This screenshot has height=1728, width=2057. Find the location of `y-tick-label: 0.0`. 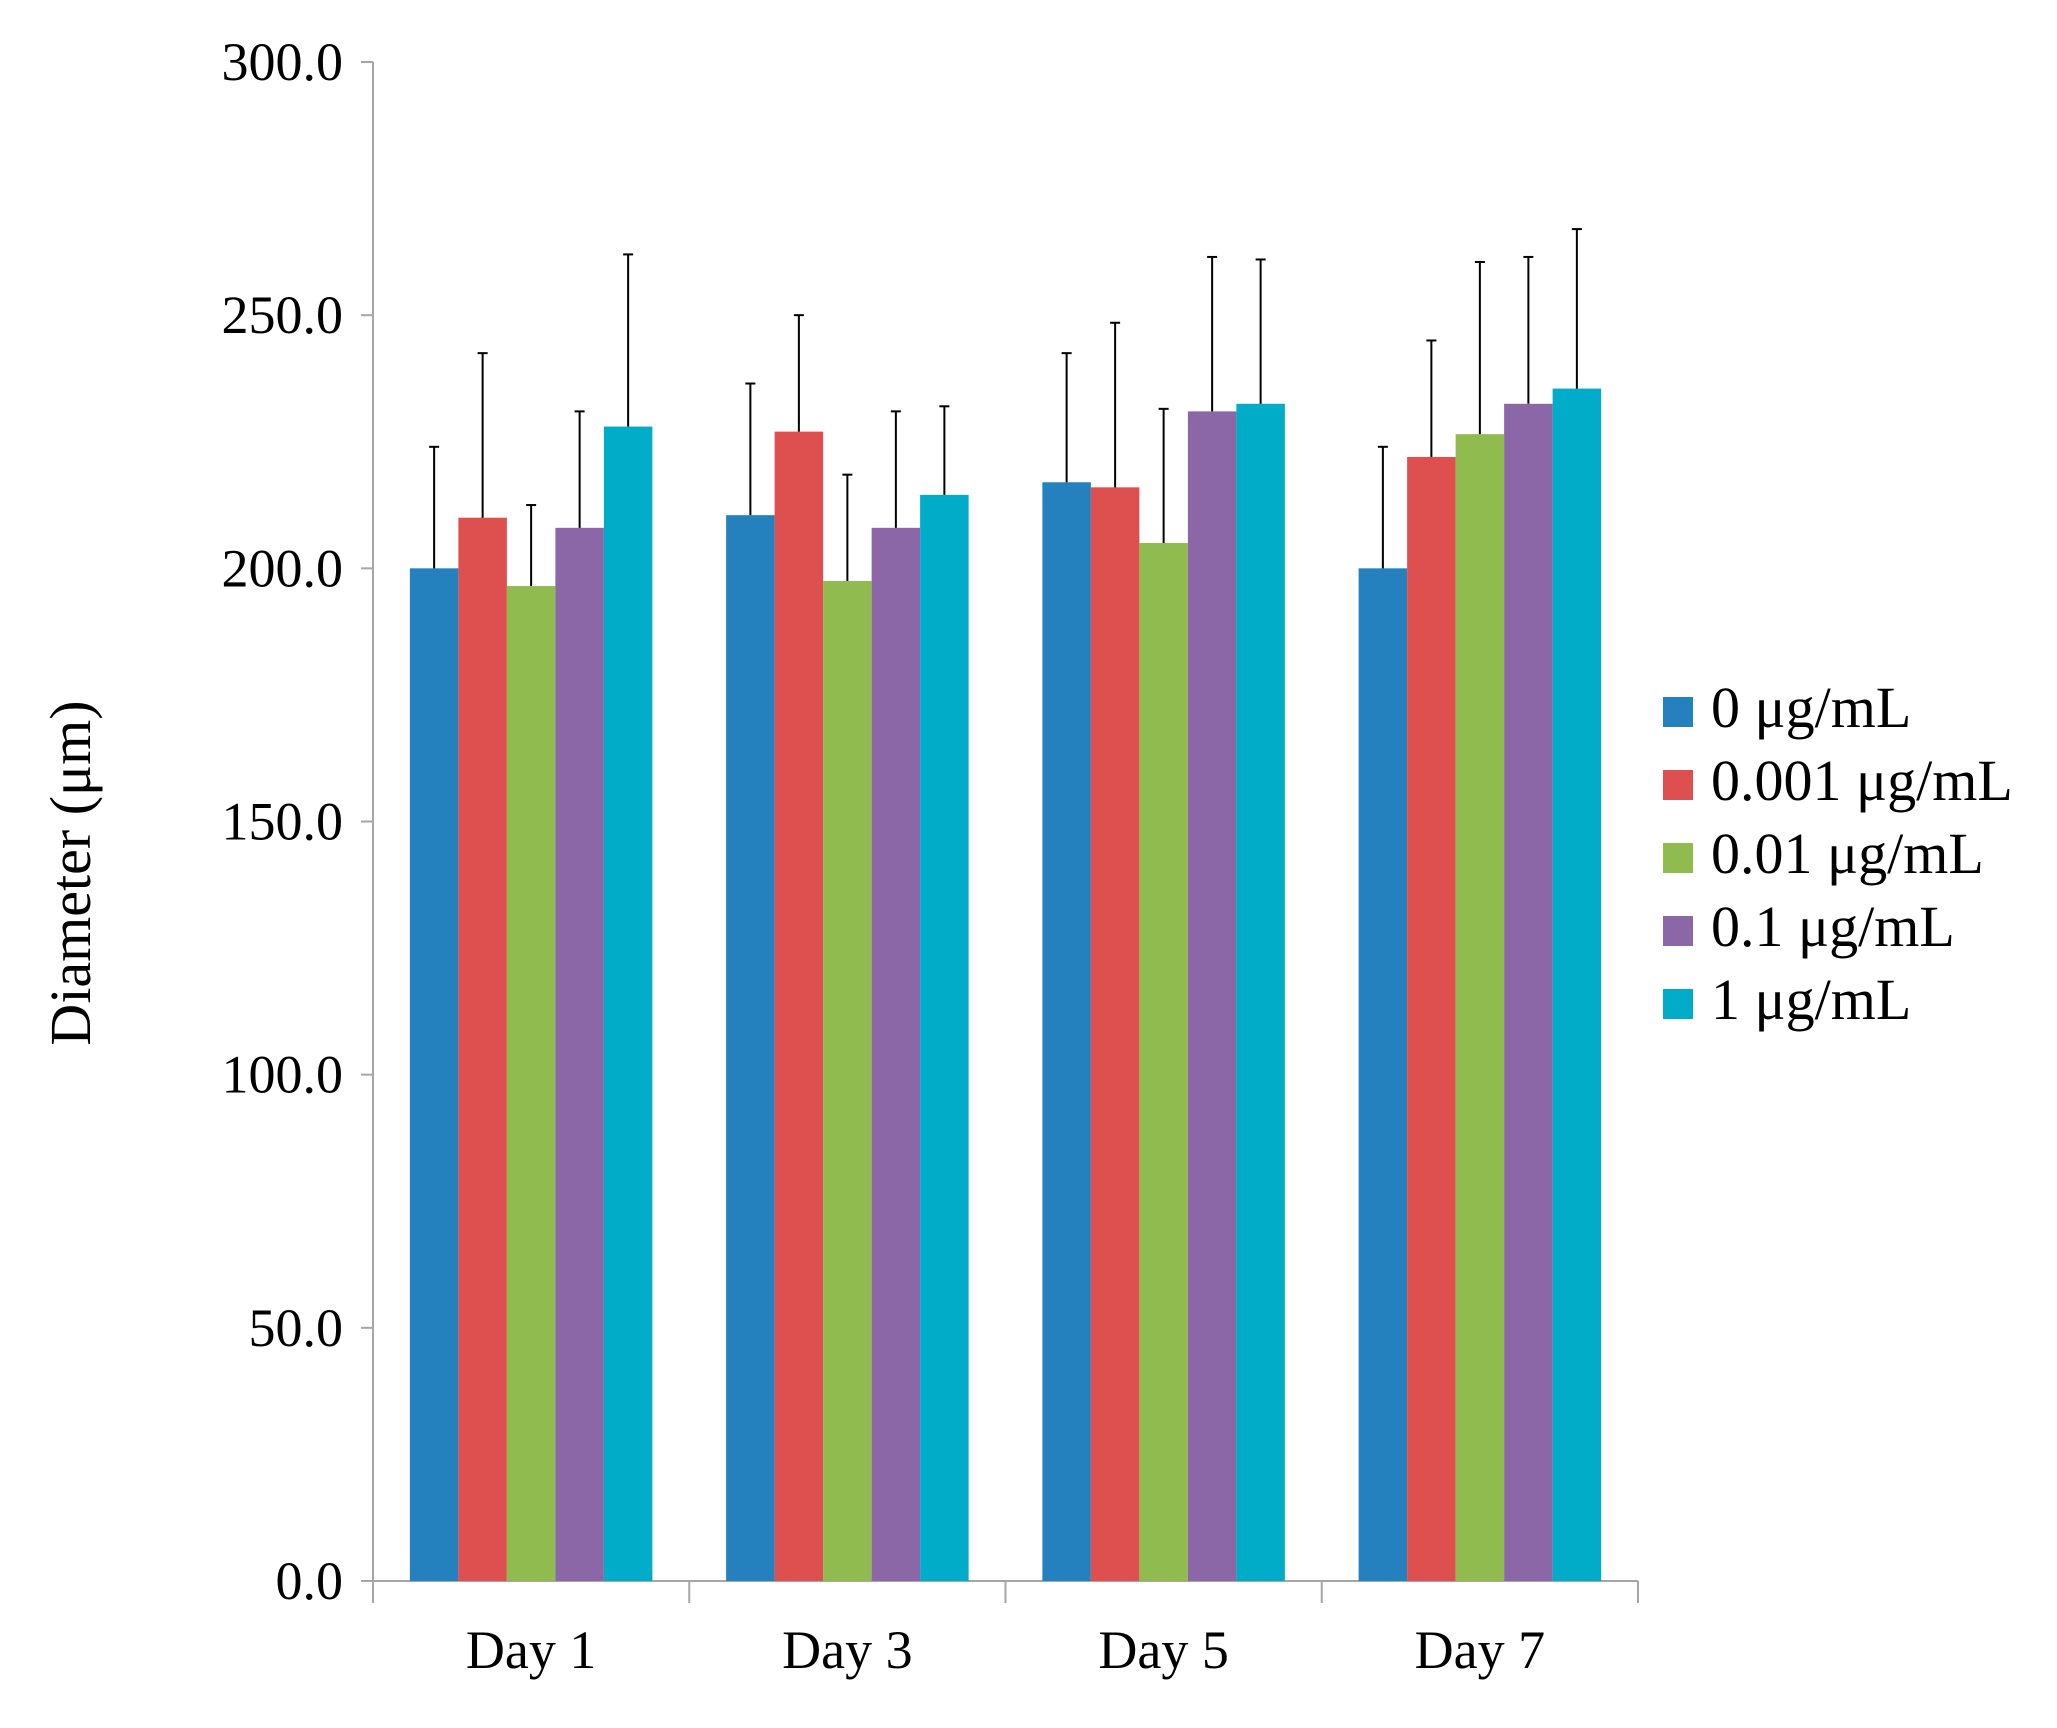

y-tick-label: 0.0 is located at coordinates (310, 1581).